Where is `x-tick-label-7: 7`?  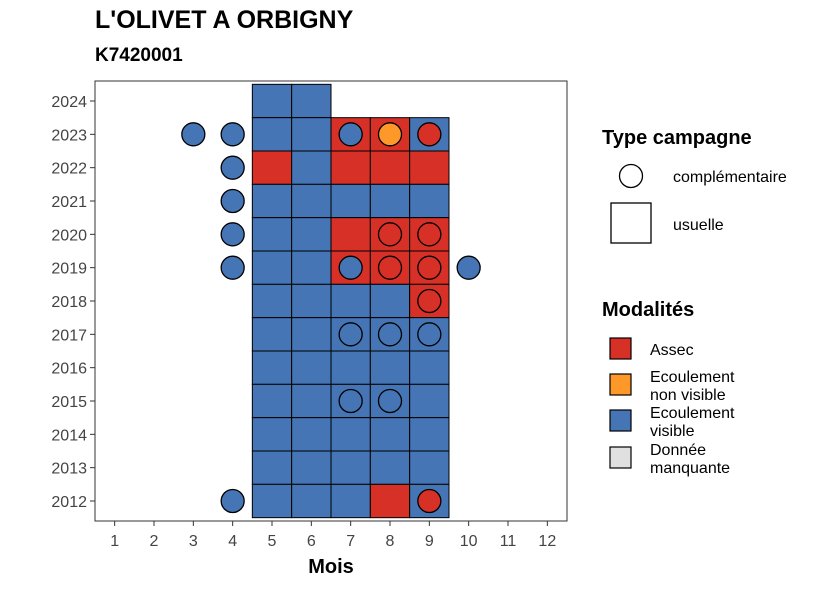
x-tick-label-7: 7 is located at coordinates (350, 541).